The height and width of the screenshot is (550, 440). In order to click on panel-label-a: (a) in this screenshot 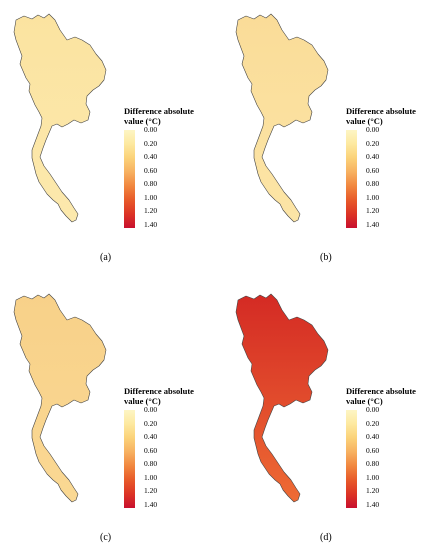, I will do `click(106, 257)`.